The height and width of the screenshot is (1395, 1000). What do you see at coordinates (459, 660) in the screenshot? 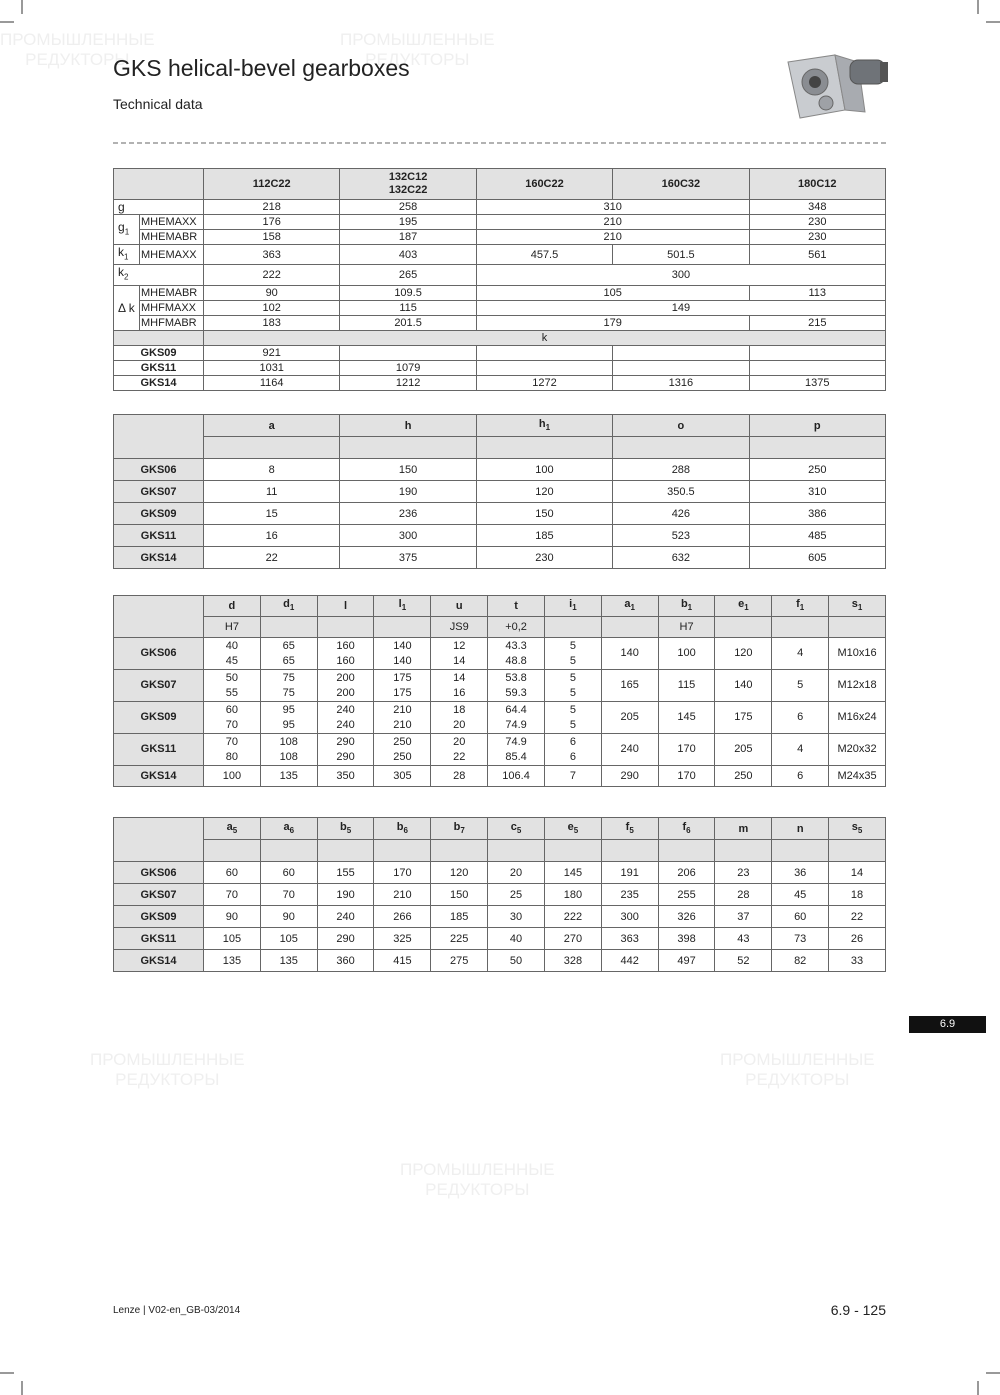
I see `cell-line: 14` at bounding box center [459, 660].